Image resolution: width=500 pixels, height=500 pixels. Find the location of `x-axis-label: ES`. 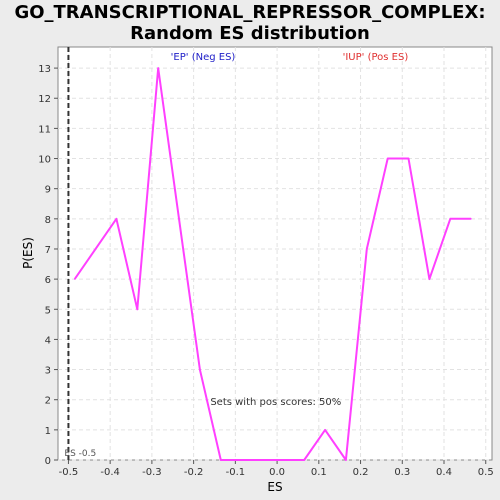

x-axis-label: ES is located at coordinates (274, 487).